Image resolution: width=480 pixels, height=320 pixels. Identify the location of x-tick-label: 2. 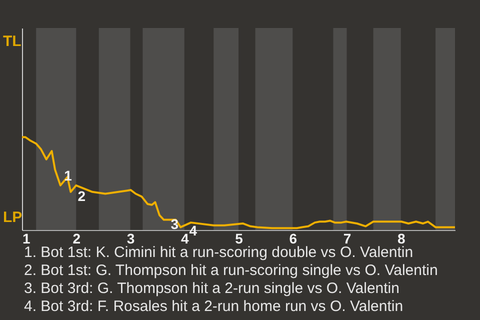
(76, 238).